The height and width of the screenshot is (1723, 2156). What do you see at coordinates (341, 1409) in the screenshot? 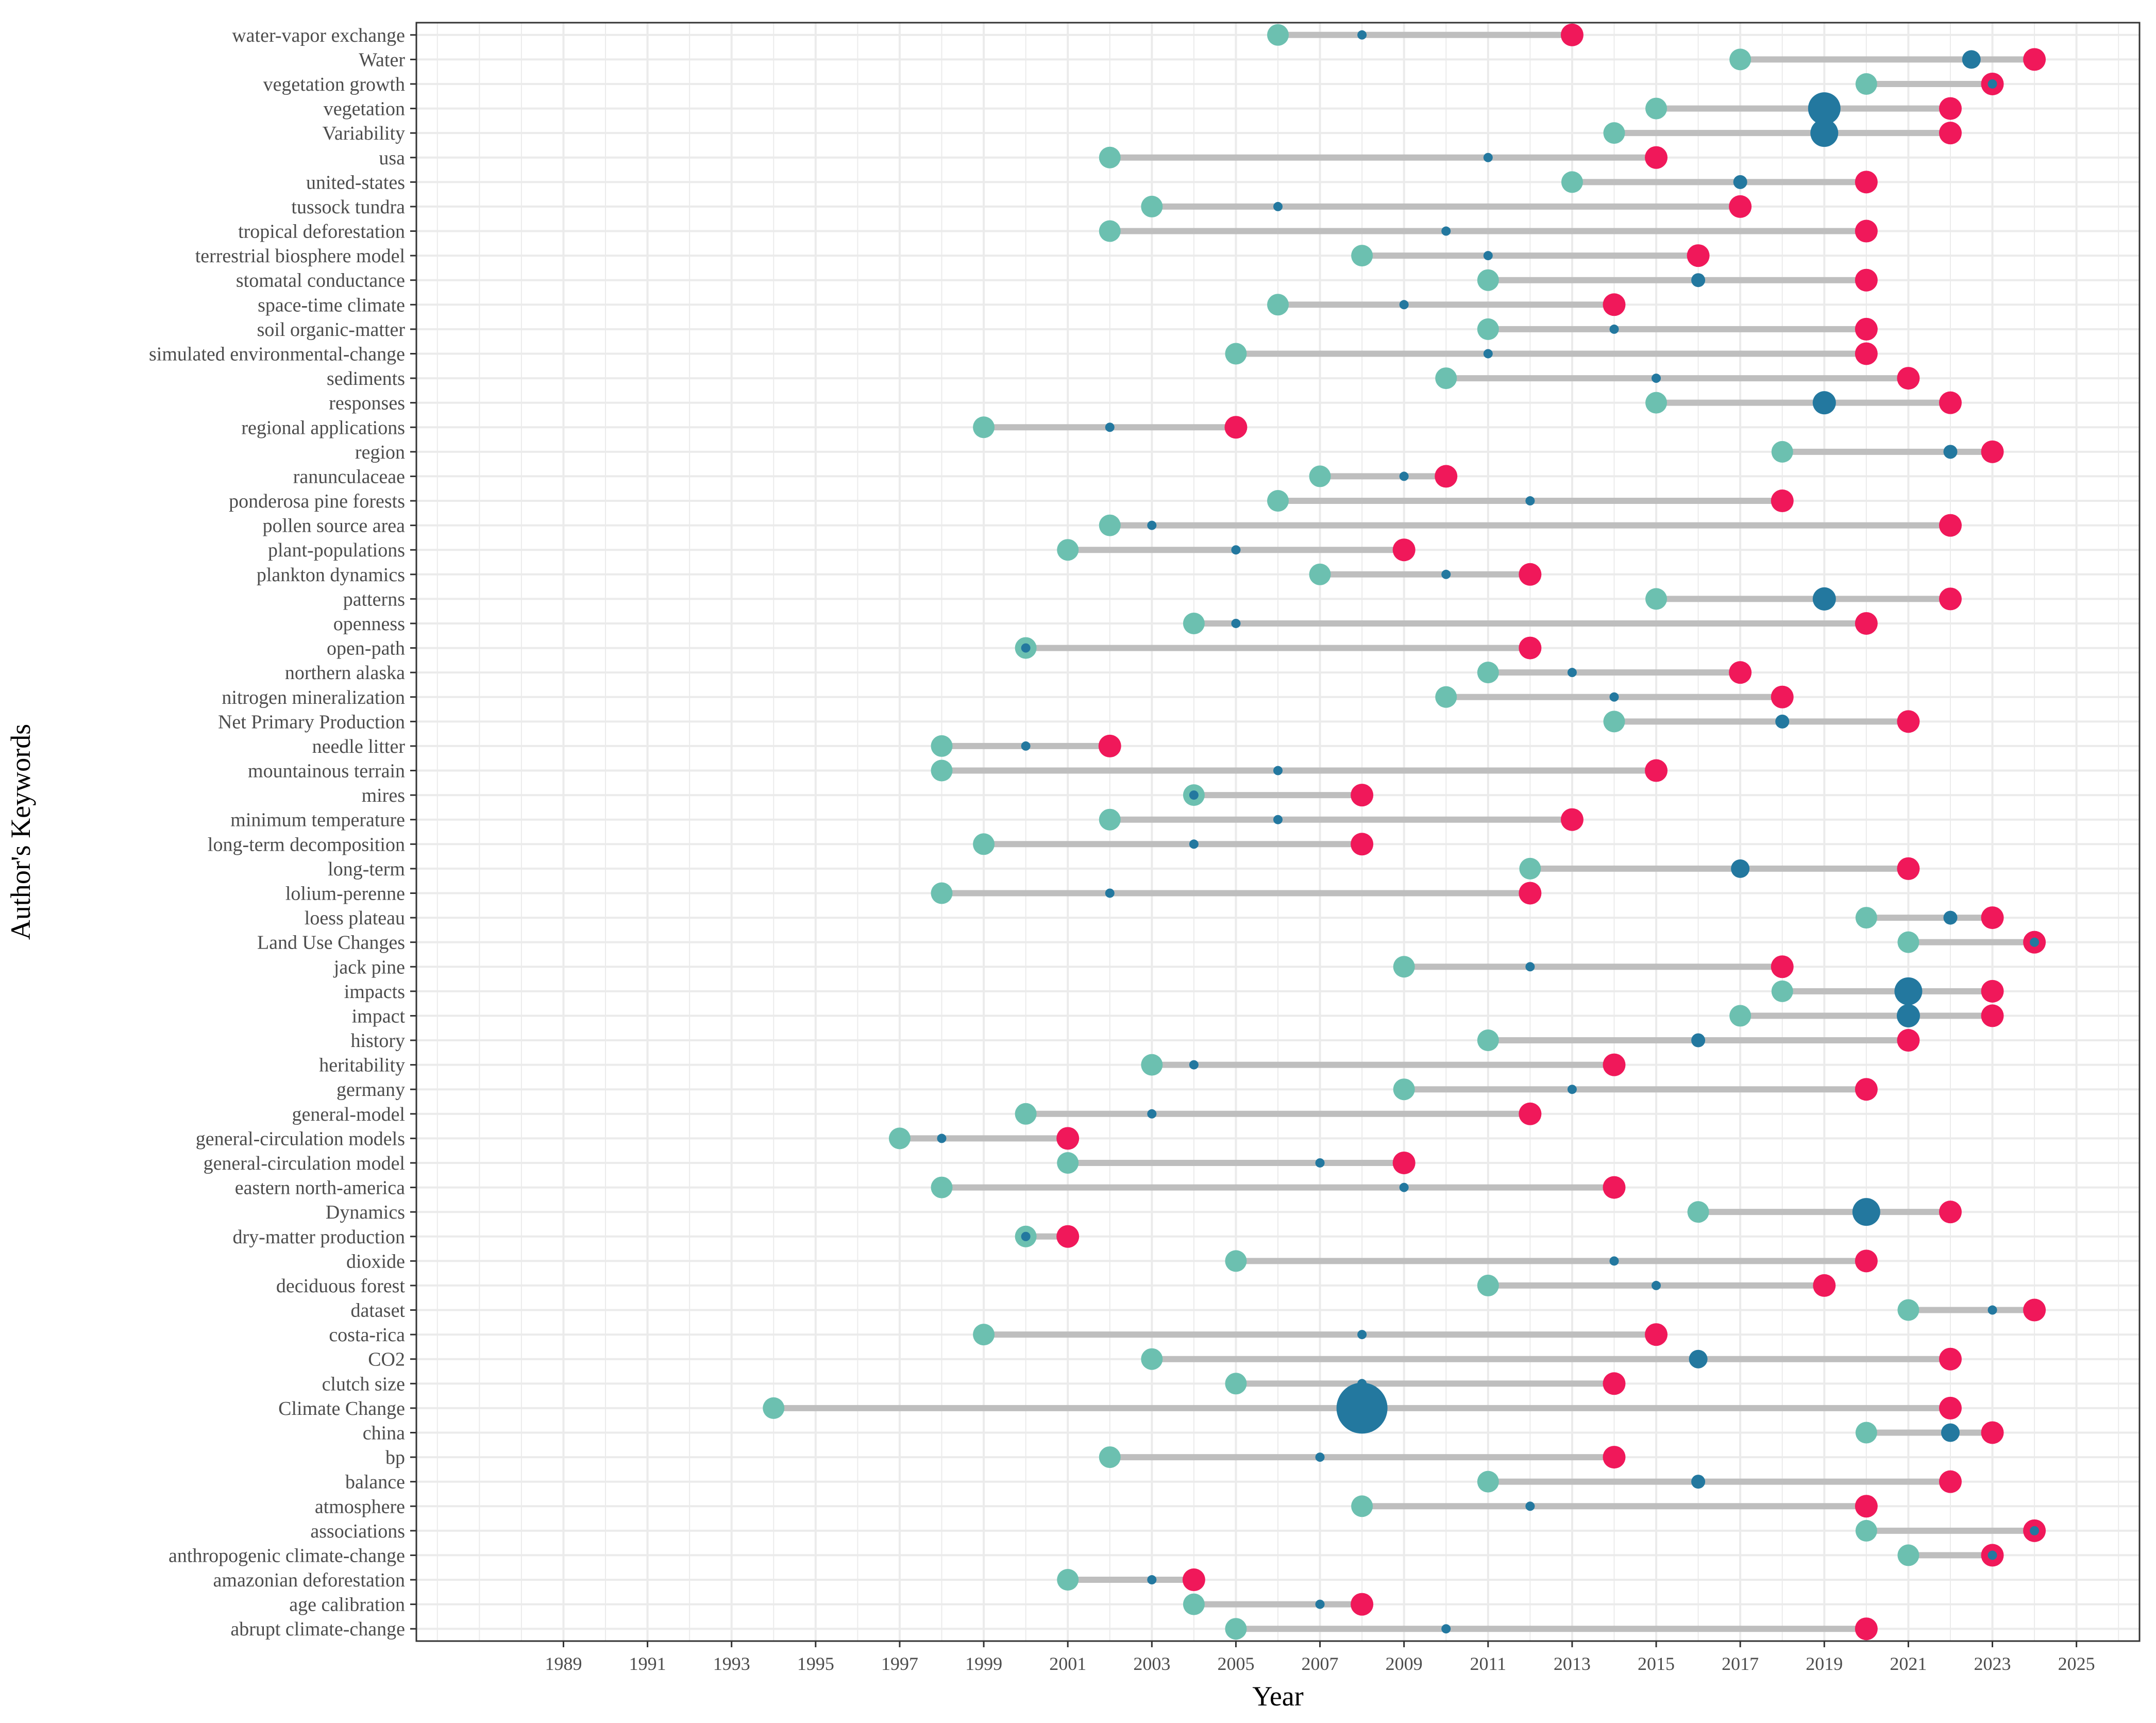
I see `y-tick-label-climate-change: Climate Change` at bounding box center [341, 1409].